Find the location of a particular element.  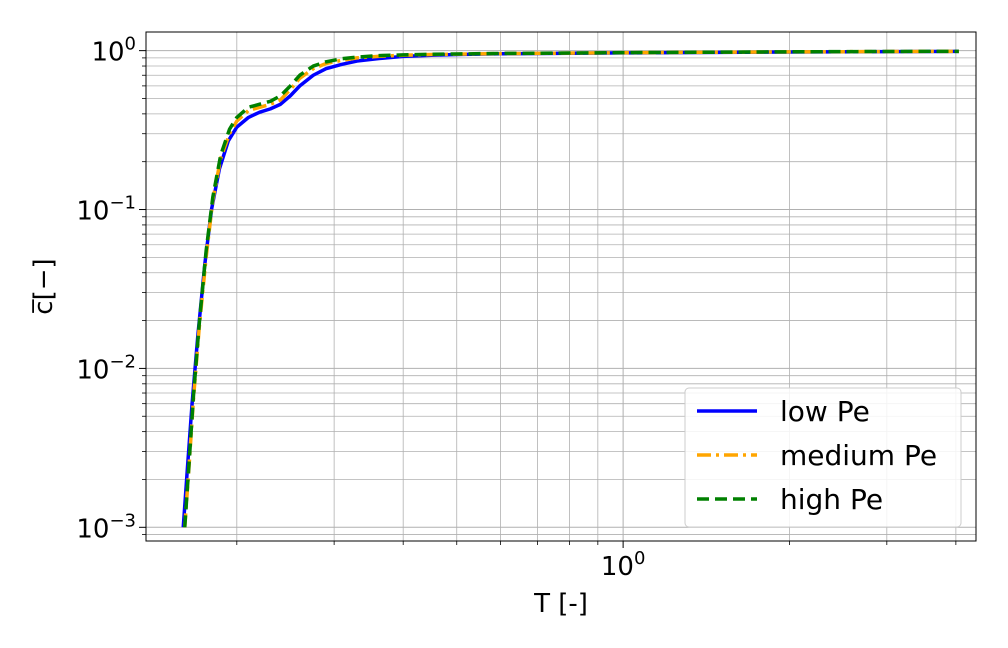

y-tick-label: 10⁰ is located at coordinates (113, 51).